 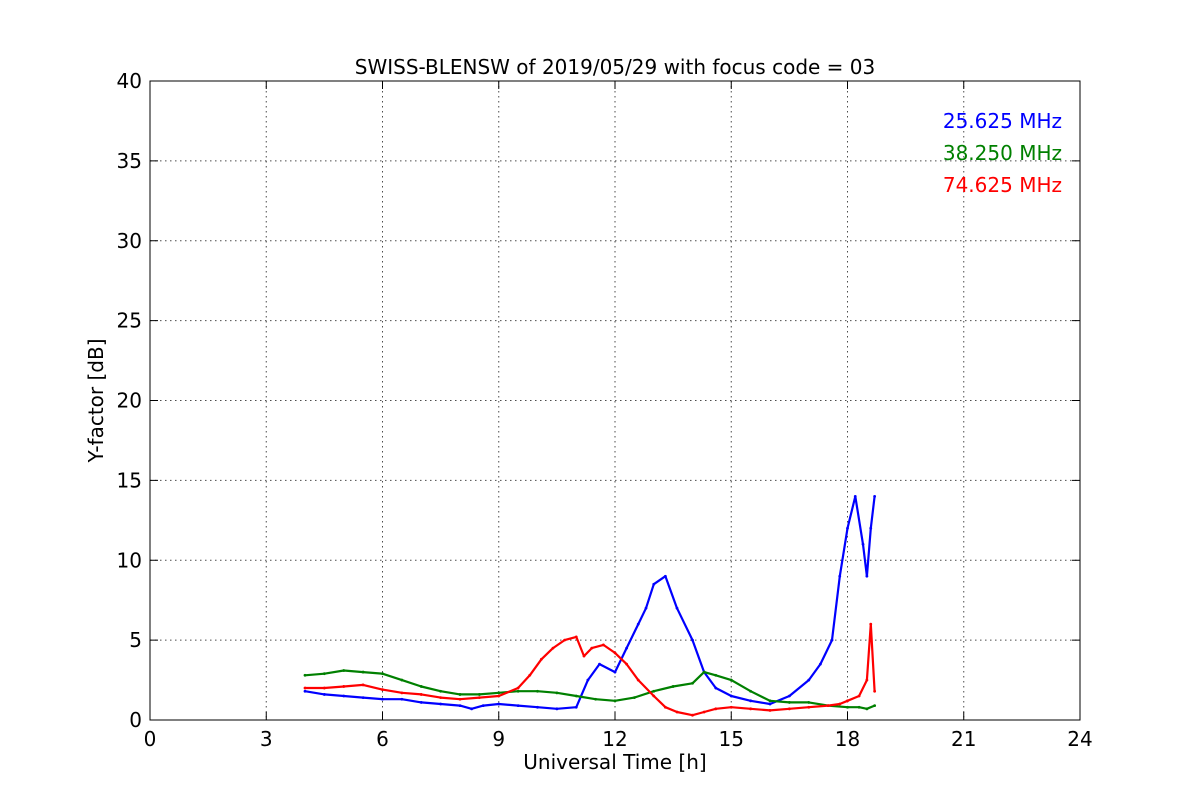 I want to click on x-tick-label: 15, so click(x=731, y=739).